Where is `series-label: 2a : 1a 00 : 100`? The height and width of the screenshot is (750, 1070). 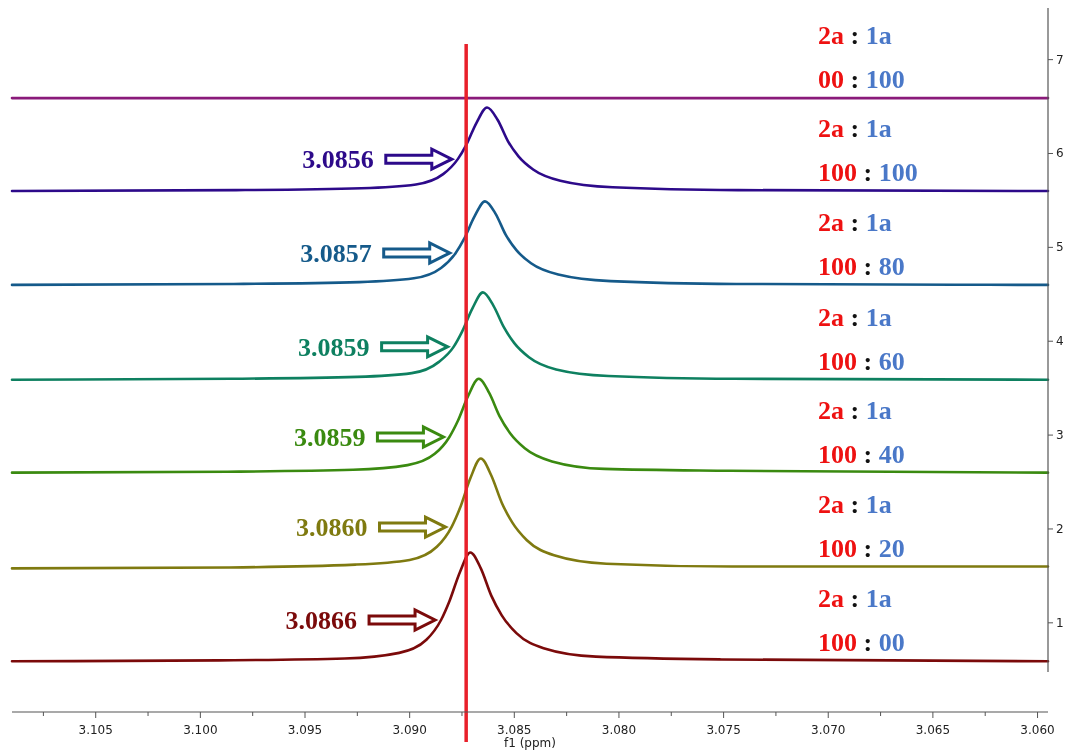 series-label: 2a : 1a 00 : 100 is located at coordinates (861, 58).